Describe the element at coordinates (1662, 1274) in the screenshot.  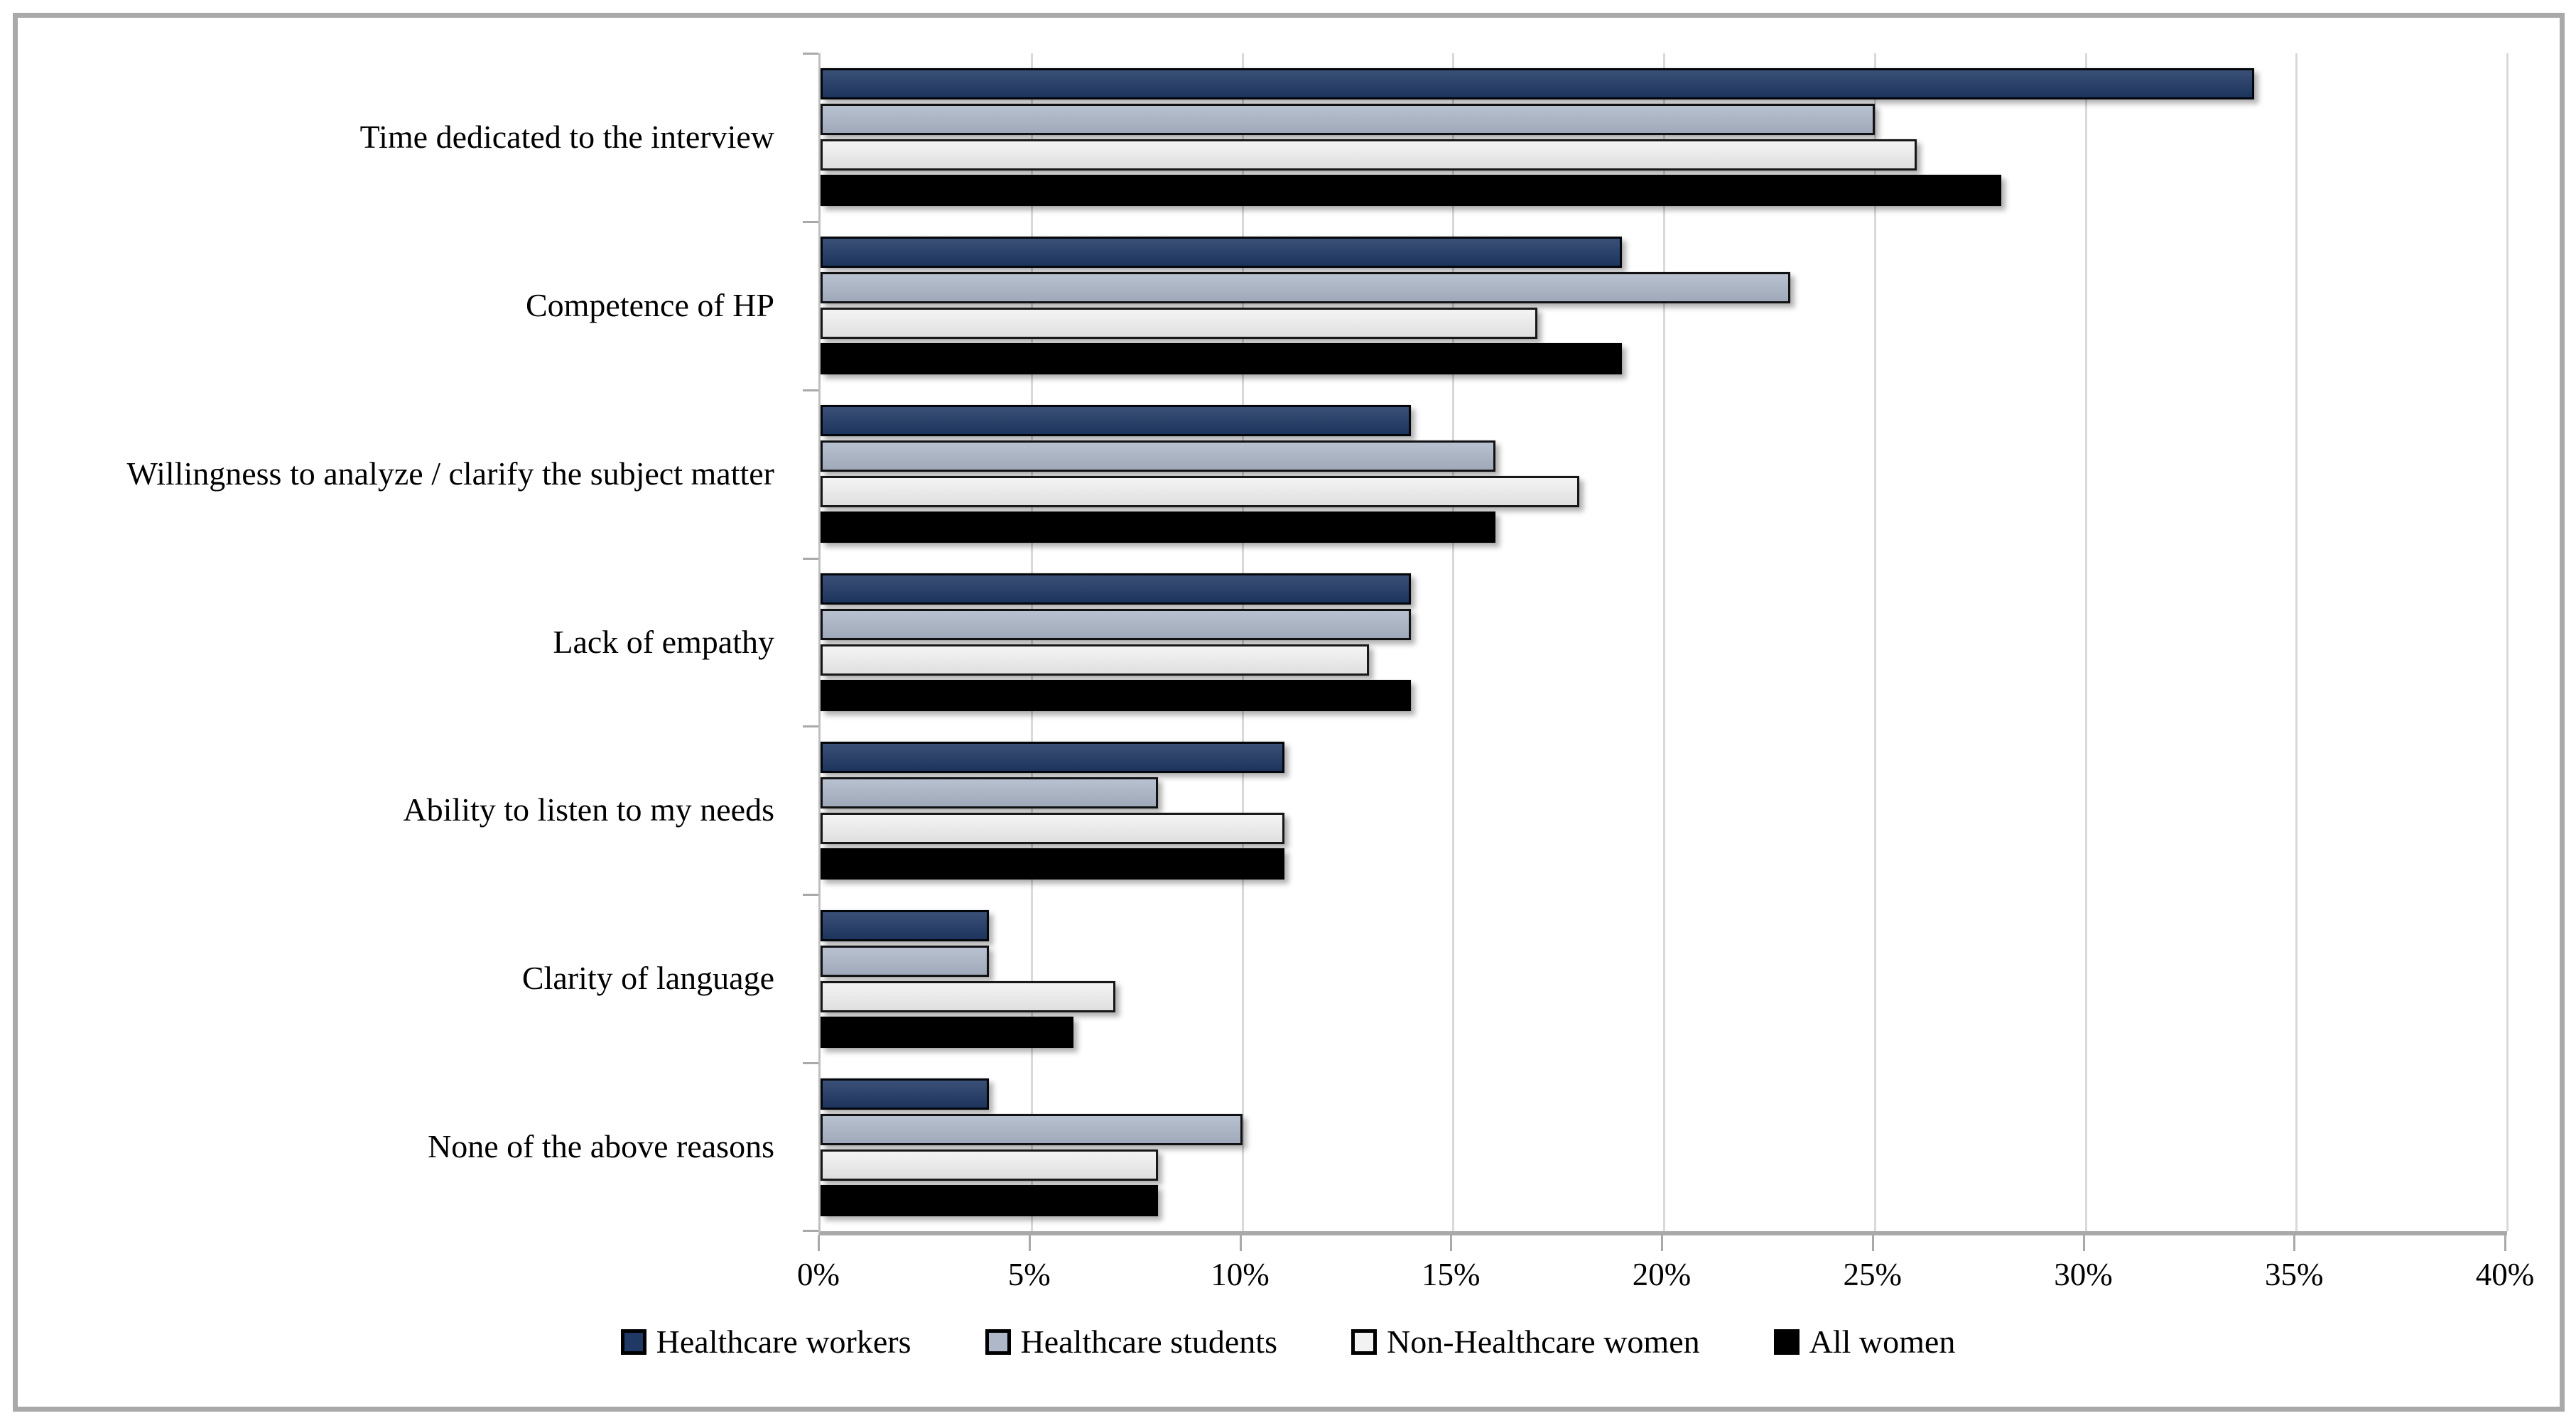
I see `x-axis-label-20pct: 20%` at that location.